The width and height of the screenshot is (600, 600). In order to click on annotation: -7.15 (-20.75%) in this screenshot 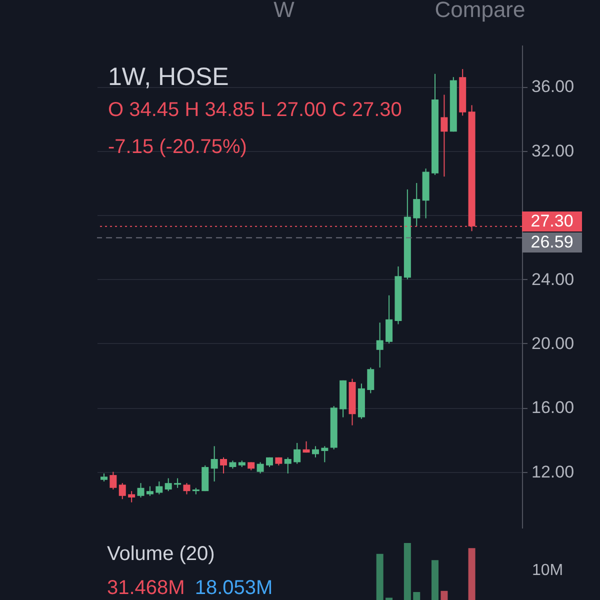, I will do `click(177, 147)`.